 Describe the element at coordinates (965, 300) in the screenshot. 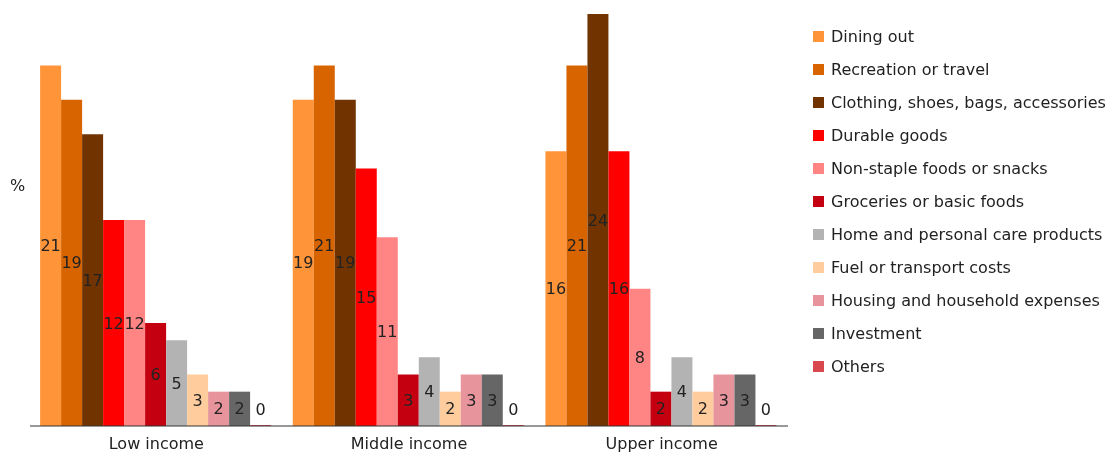

I see `legend-label: Housing and household expenses` at that location.